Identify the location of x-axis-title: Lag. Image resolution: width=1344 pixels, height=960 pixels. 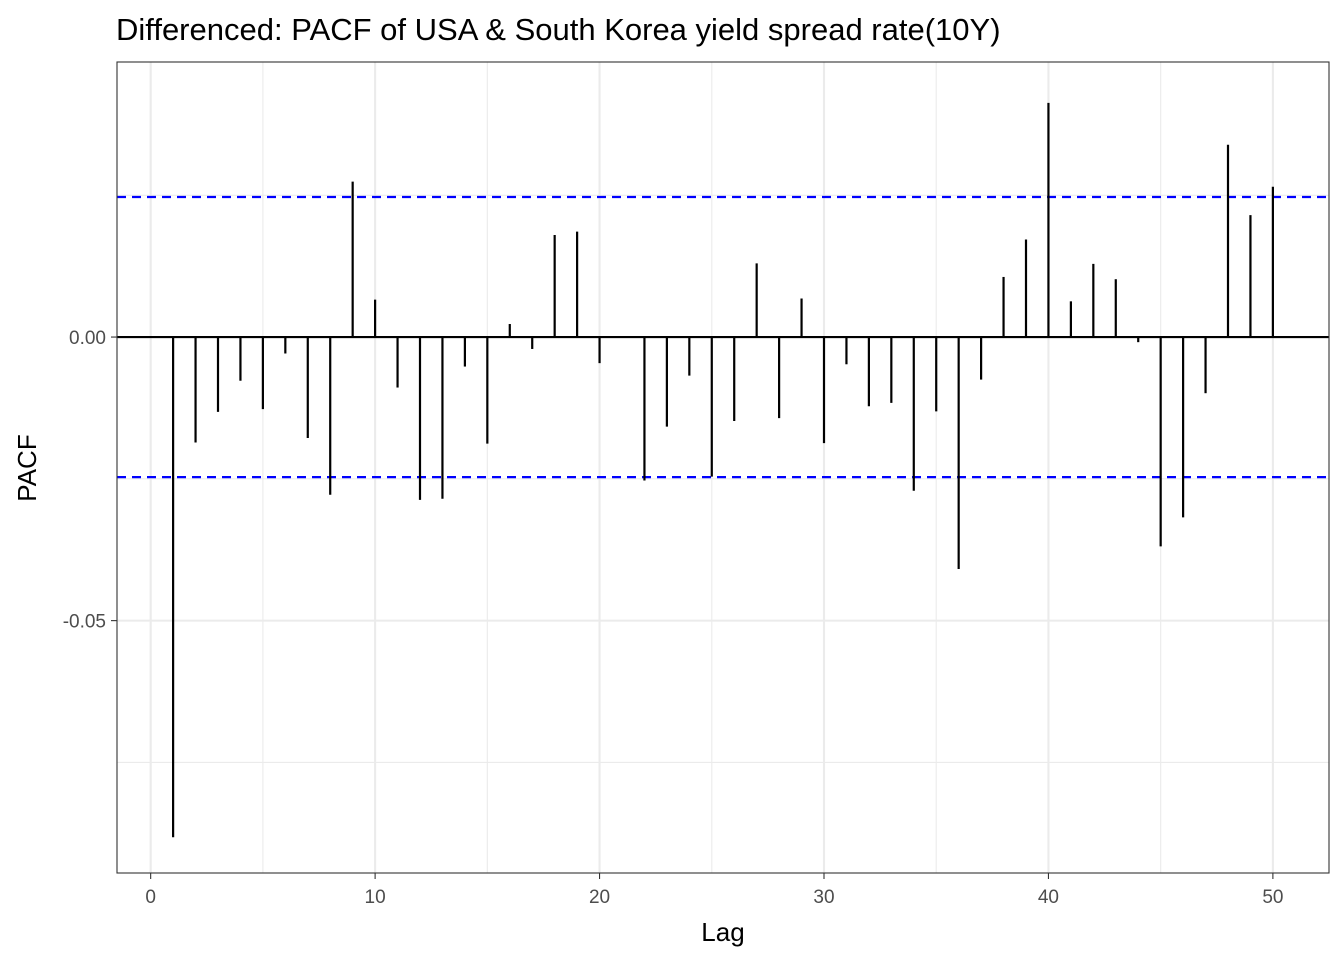
(722, 932).